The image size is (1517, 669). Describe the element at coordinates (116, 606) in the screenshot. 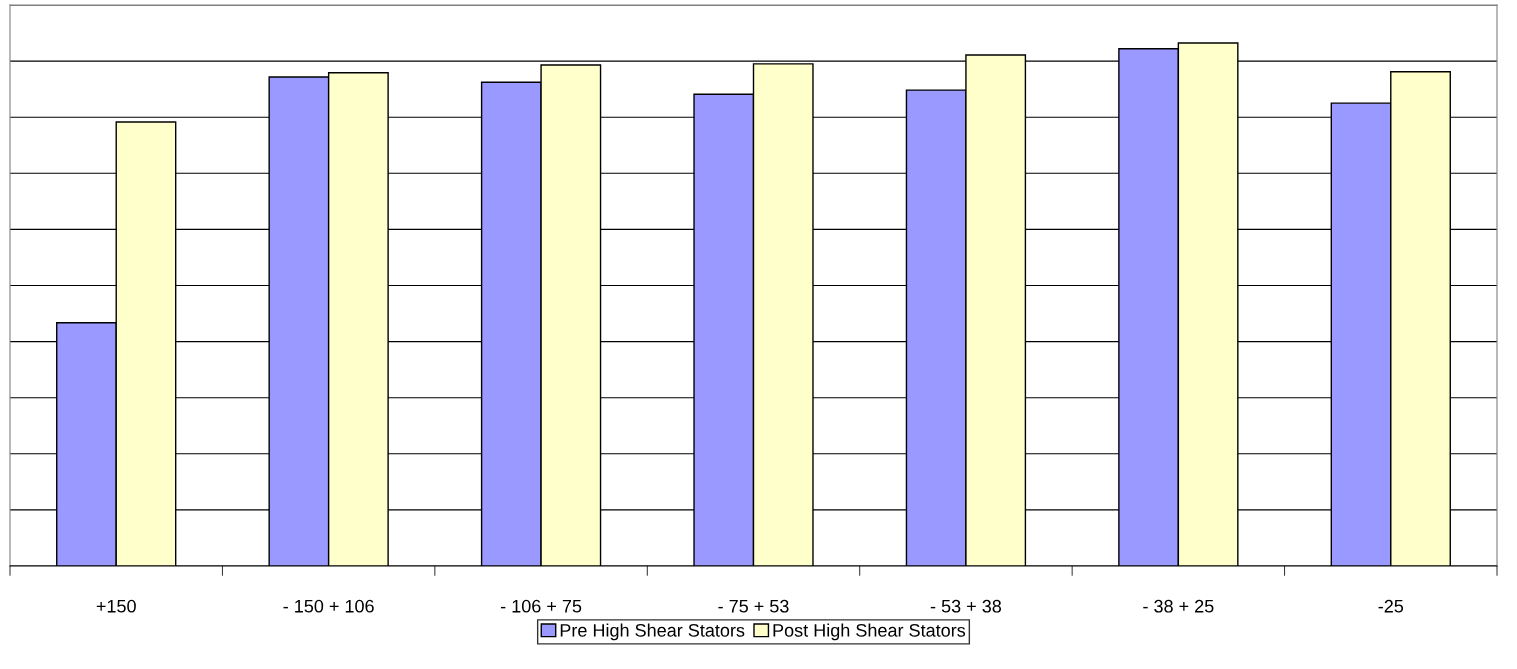

I see `x-tick-label: +150` at that location.